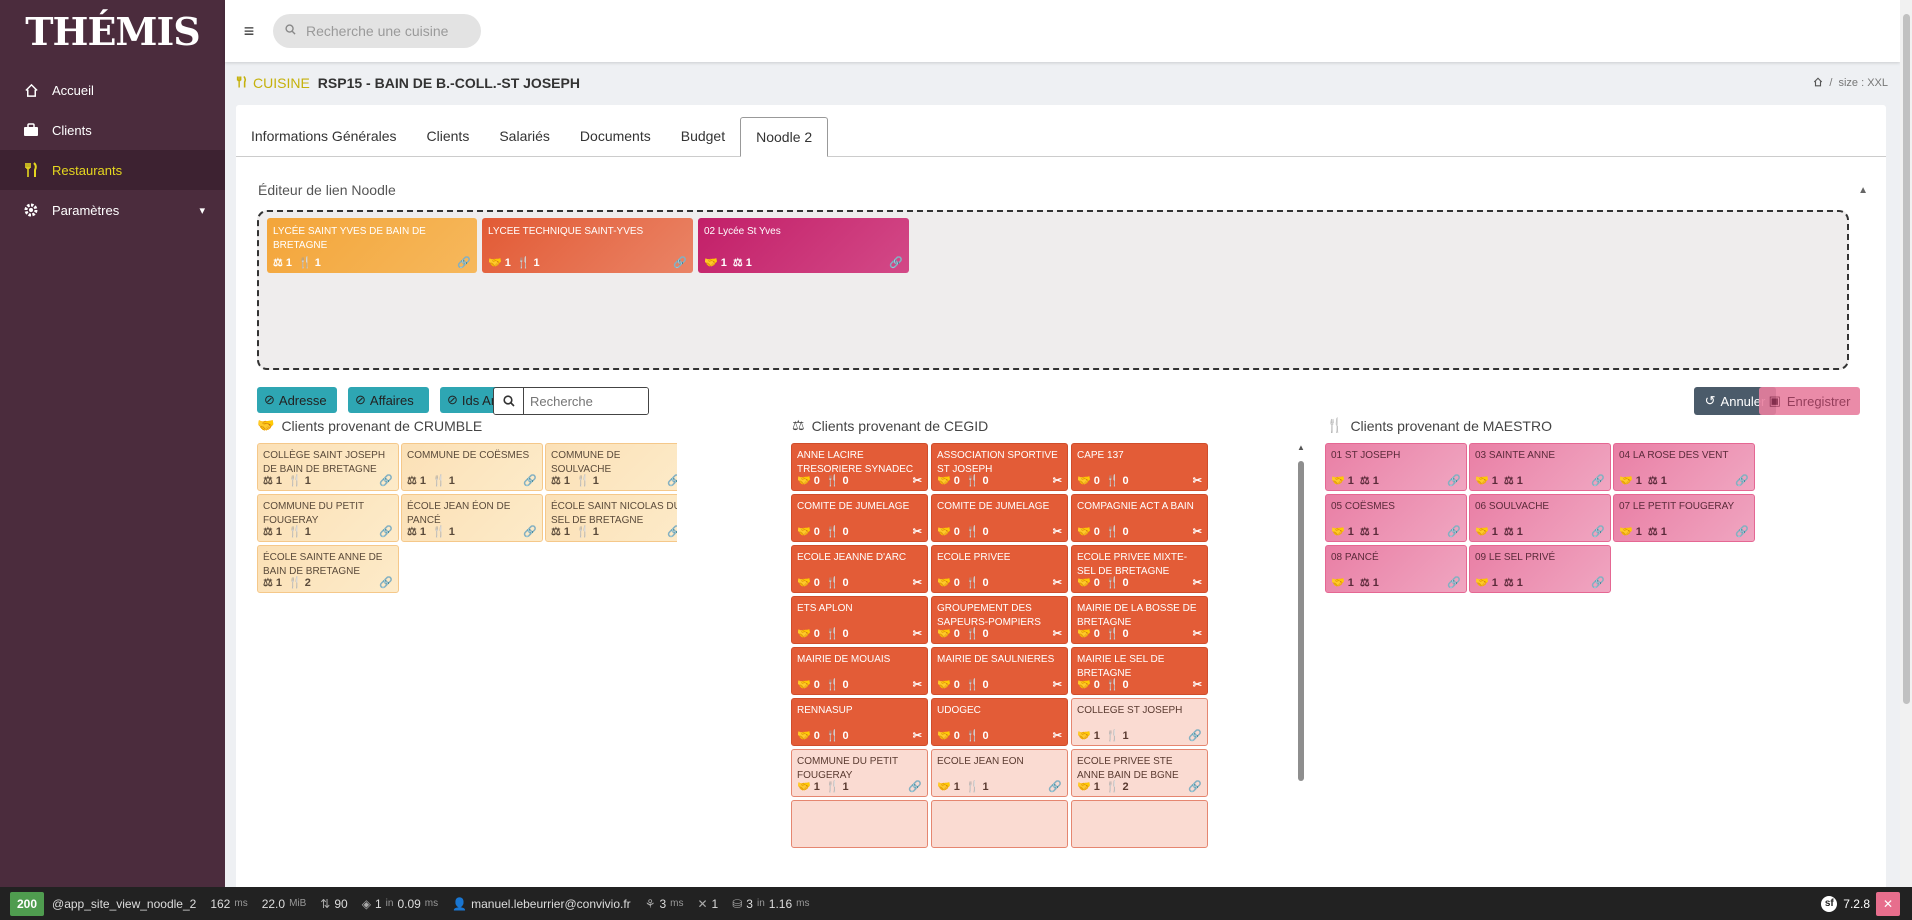 This screenshot has width=1912, height=920. What do you see at coordinates (400, 904) in the screenshot?
I see `cache-stats: ◈ 1 in 0.09 ms` at bounding box center [400, 904].